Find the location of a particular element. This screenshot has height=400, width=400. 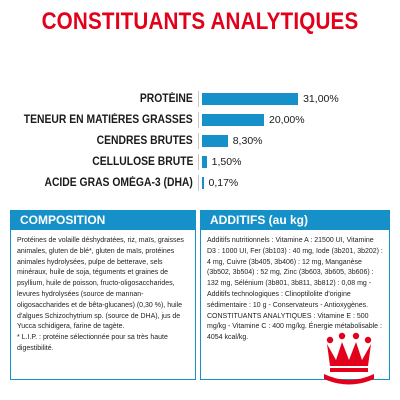

constituent-label: CENDRES BRUTES is located at coordinates (144, 141).